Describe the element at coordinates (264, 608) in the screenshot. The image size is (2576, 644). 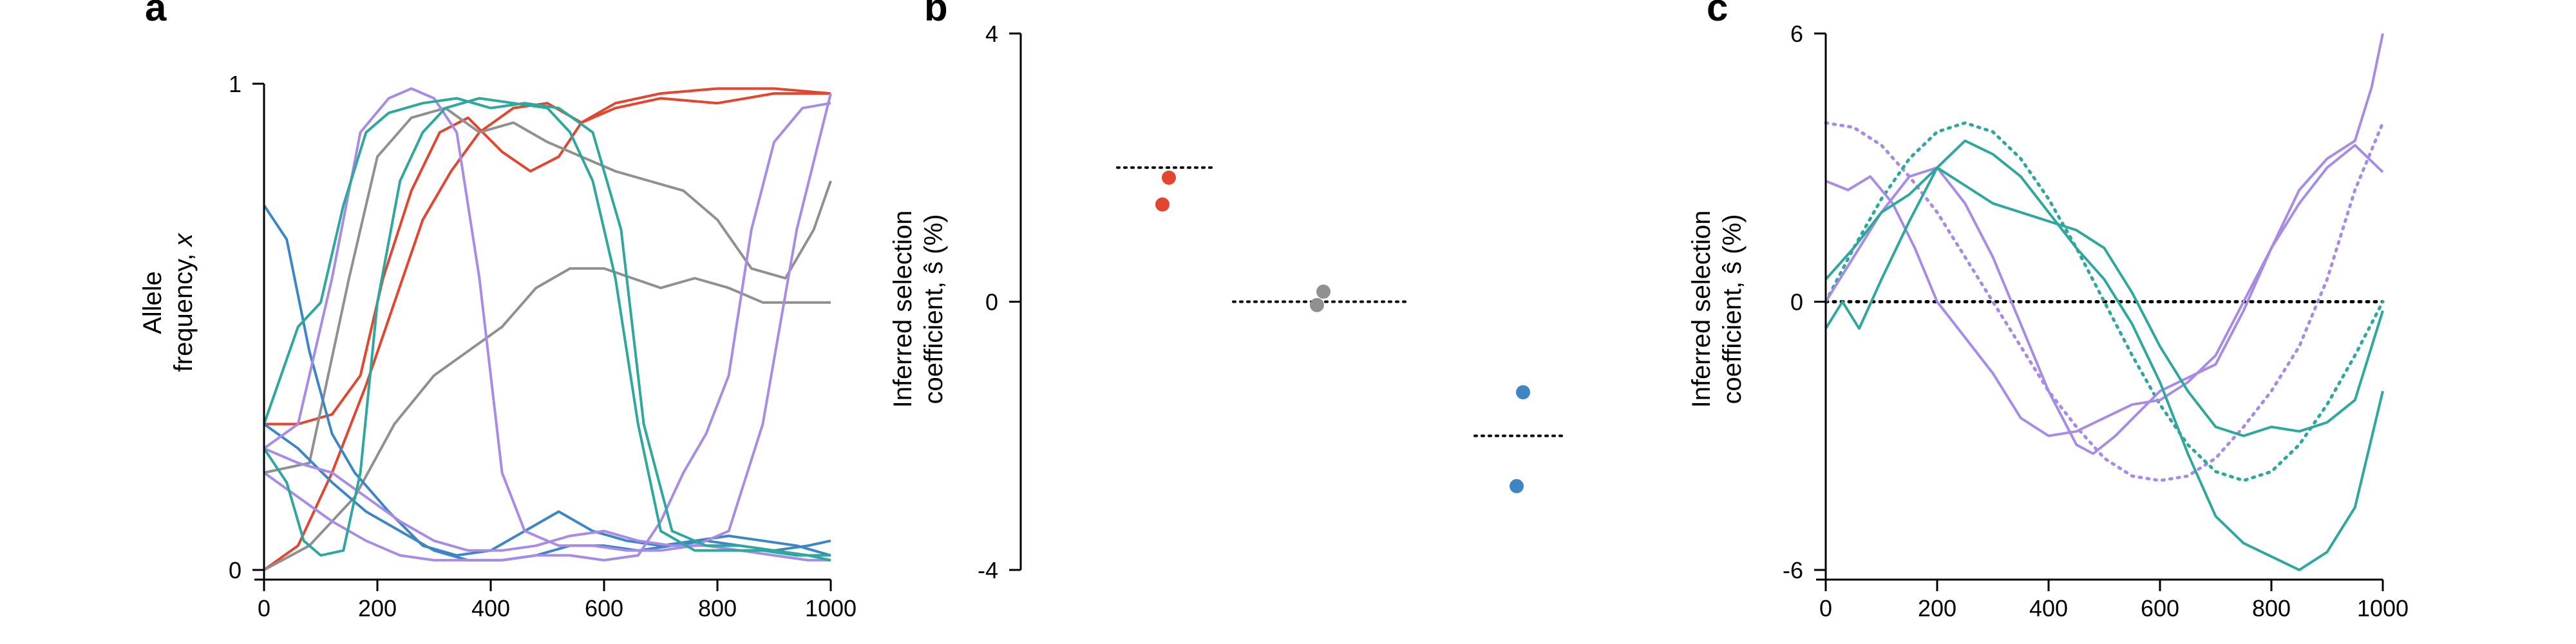
I see `panel-a-x-tick-label: 0` at that location.